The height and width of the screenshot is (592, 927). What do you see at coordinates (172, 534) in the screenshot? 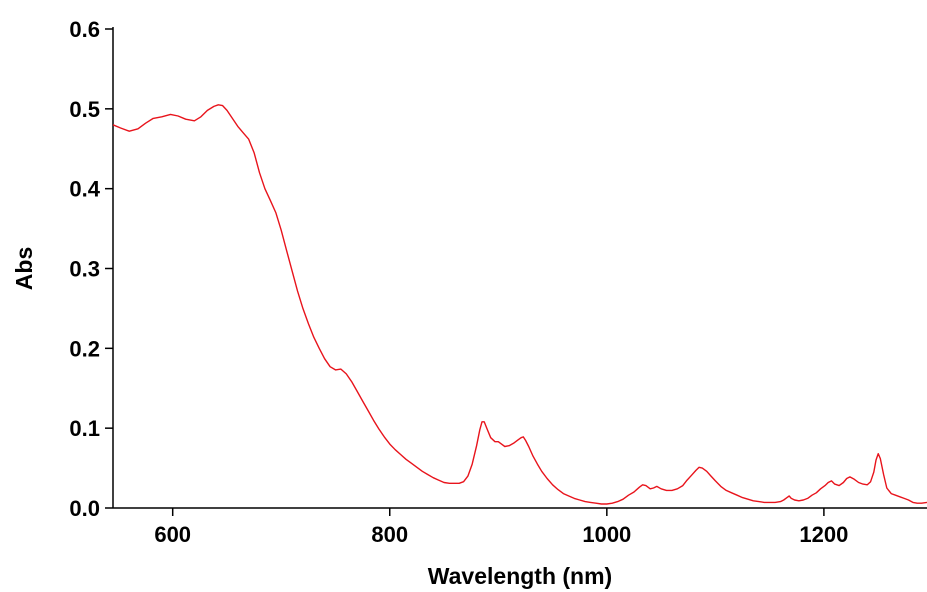
I see `x-tick-label: 600` at bounding box center [172, 534].